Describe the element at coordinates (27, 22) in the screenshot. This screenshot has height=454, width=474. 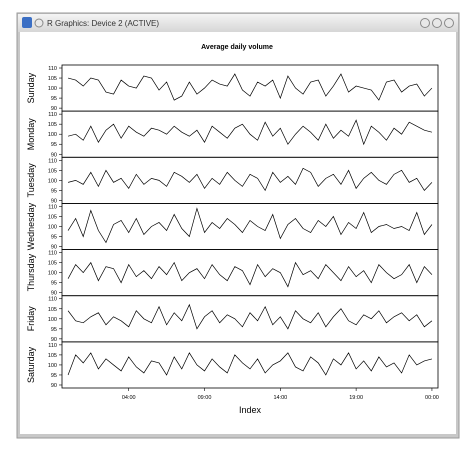
I see `app-icon` at that location.